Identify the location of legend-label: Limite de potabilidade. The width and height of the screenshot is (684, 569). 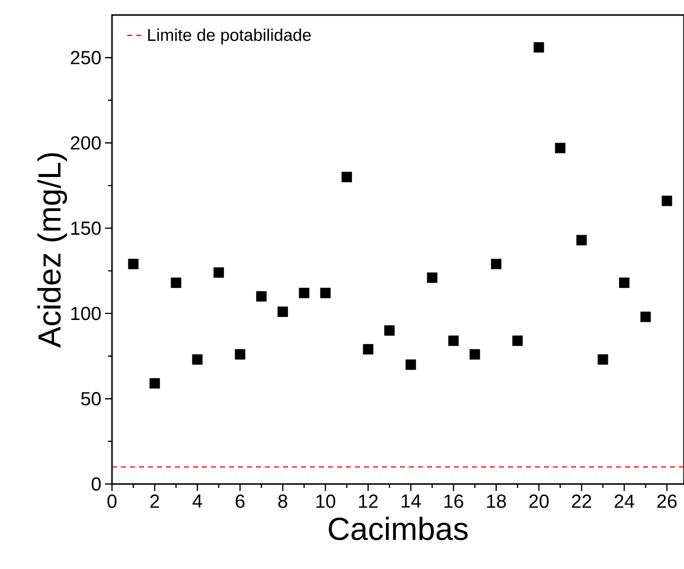
(229, 36).